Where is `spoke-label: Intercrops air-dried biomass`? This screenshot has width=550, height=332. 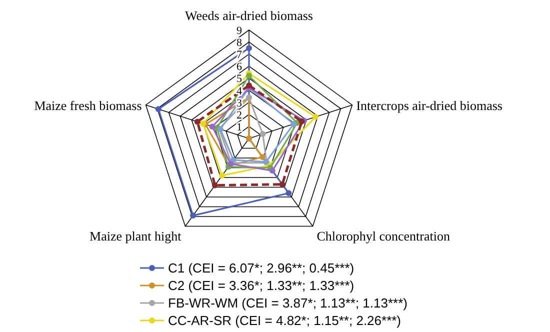
spoke-label: Intercrops air-dried biomass is located at coordinates (429, 105).